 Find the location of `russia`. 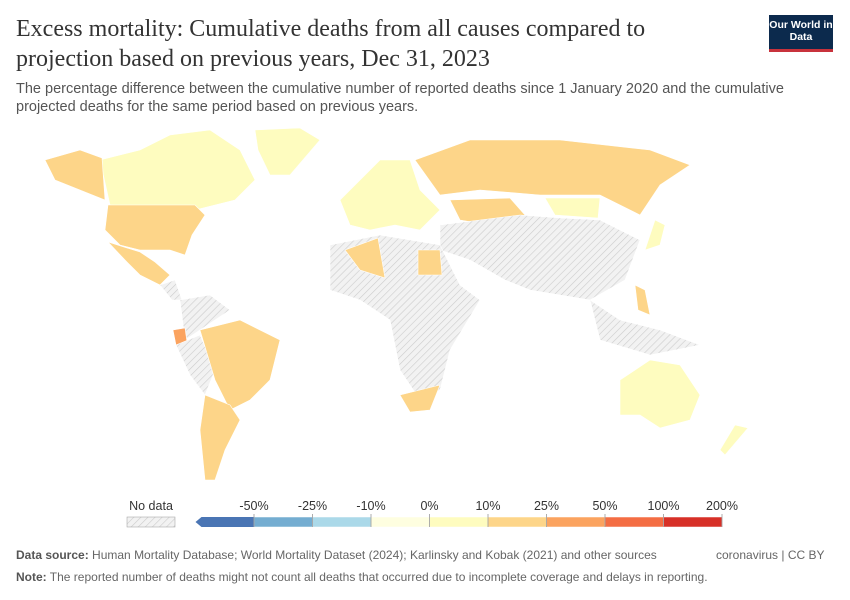

russia is located at coordinates (552, 177).